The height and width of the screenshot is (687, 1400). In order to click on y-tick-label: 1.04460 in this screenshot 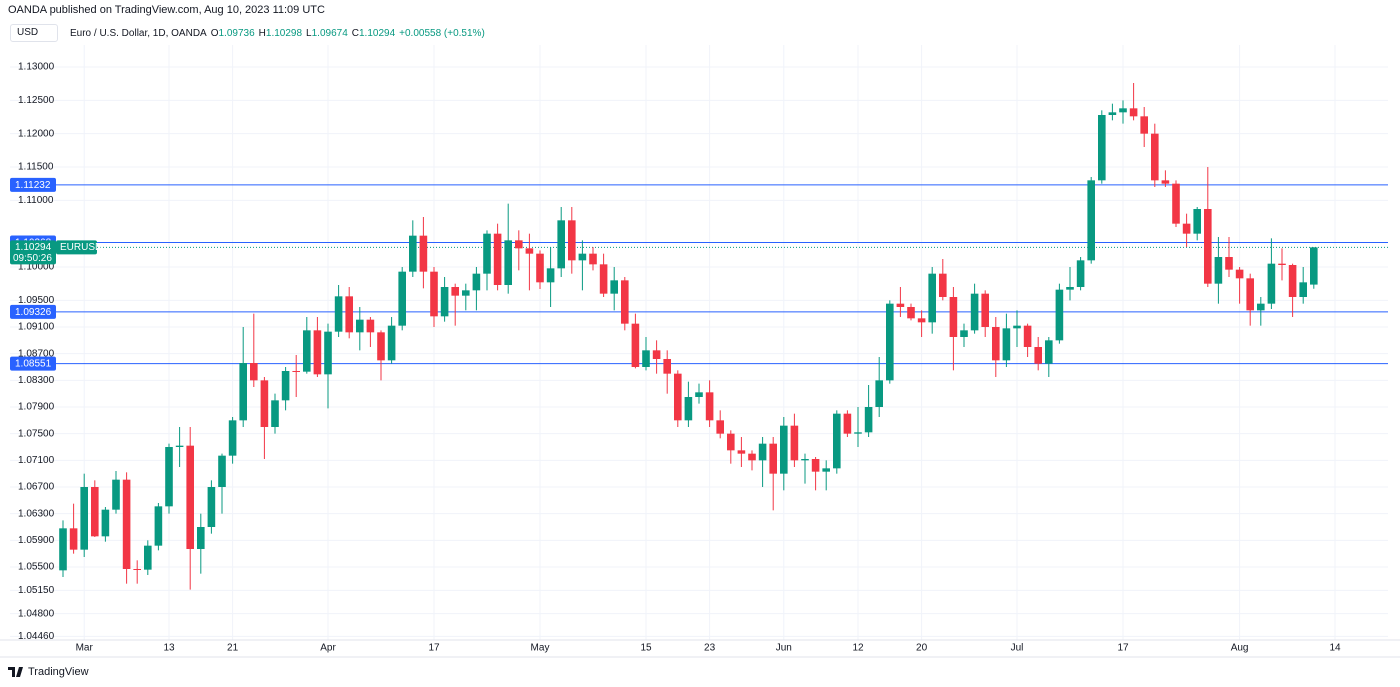, I will do `click(36, 636)`.